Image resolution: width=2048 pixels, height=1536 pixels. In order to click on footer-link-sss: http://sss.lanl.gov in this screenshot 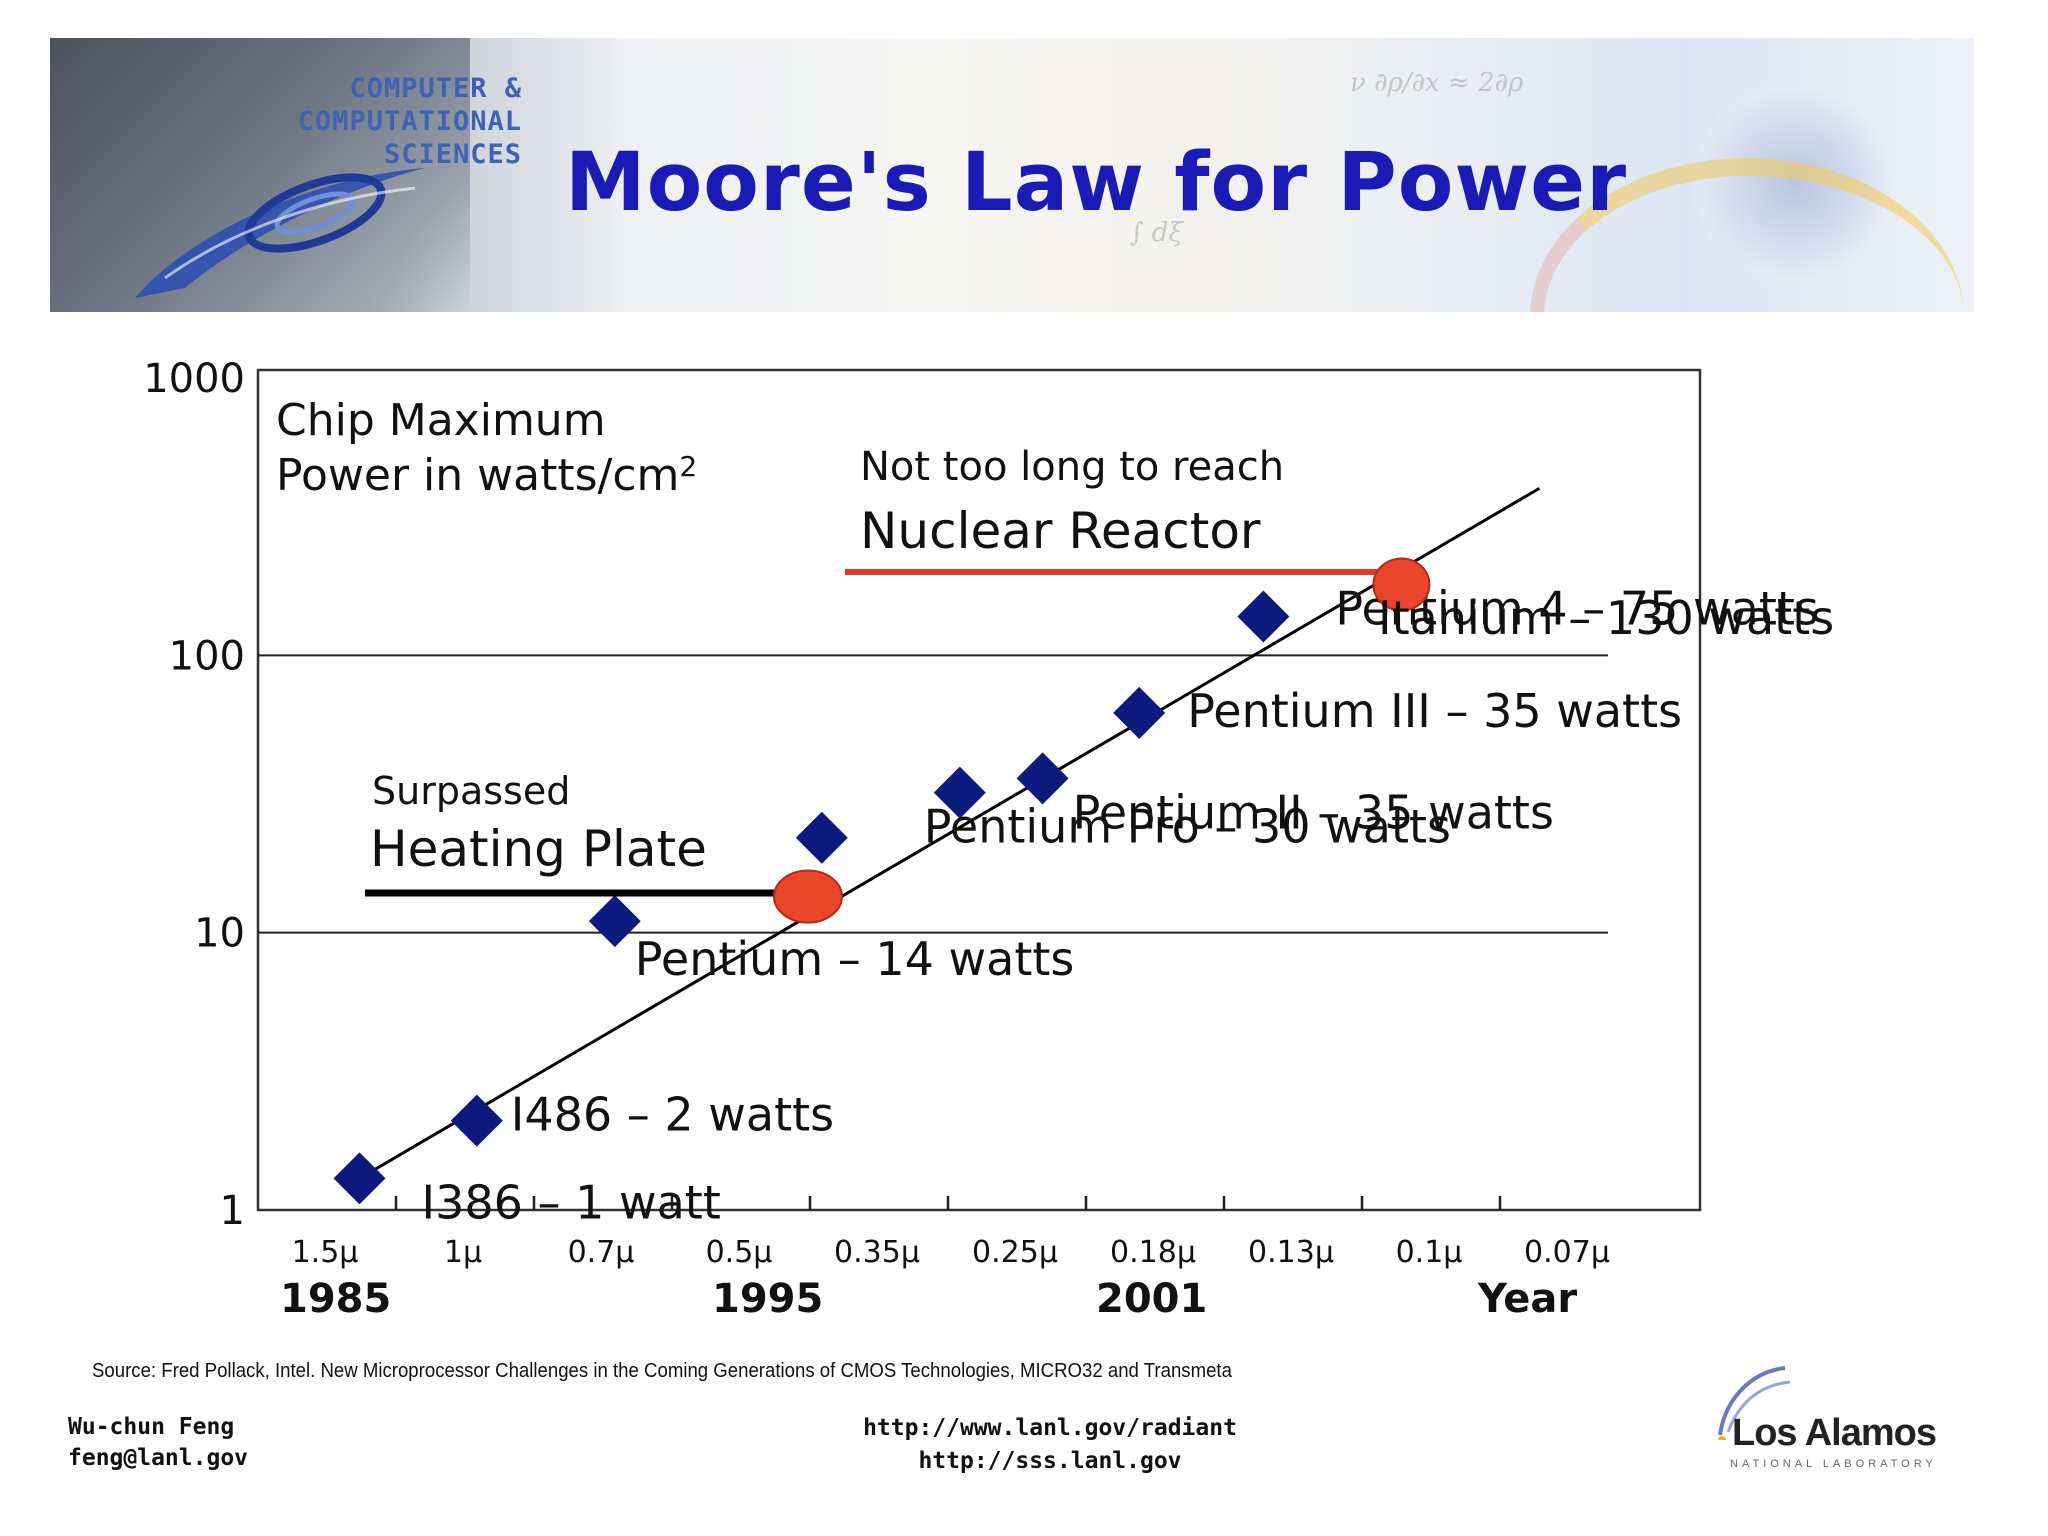, I will do `click(1050, 1461)`.